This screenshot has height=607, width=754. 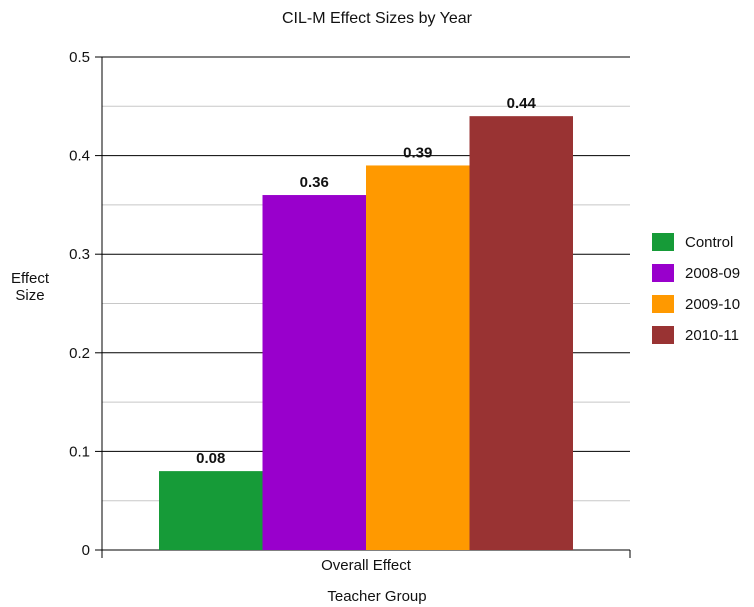 I want to click on legend-item-2010-11: 2010-11, so click(x=696, y=335).